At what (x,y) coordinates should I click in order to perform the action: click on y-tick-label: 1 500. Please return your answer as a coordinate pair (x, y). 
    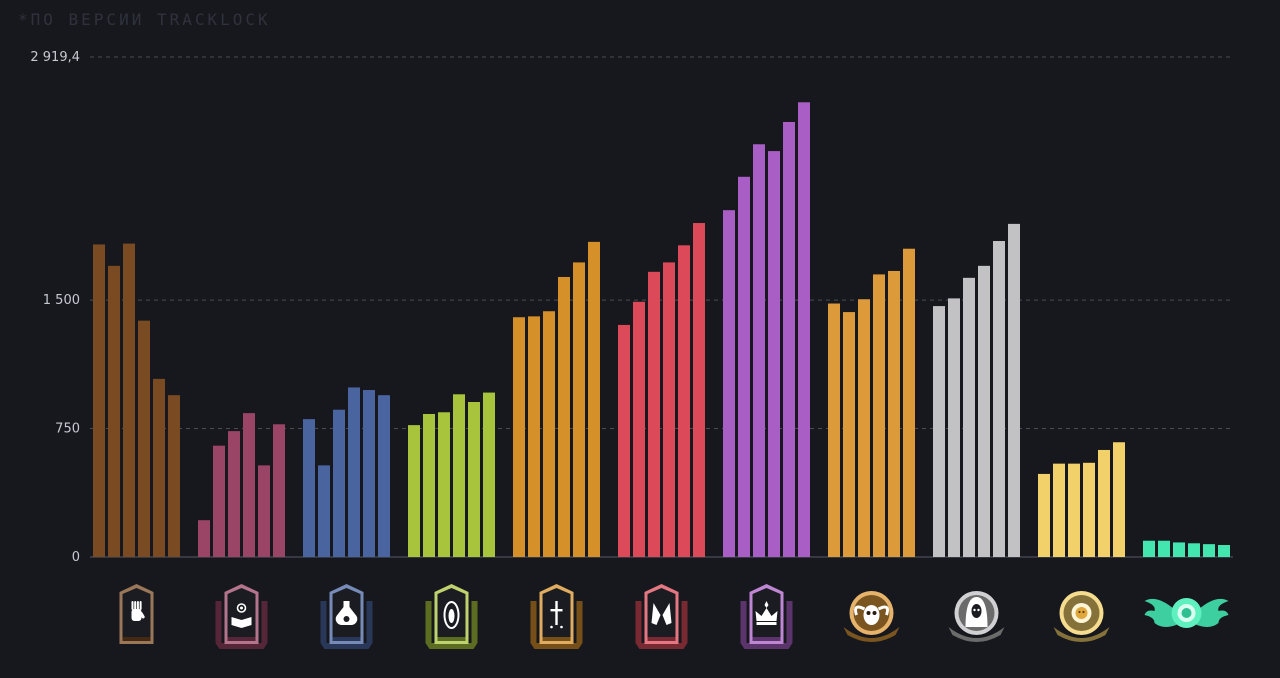
    Looking at the image, I should click on (61, 300).